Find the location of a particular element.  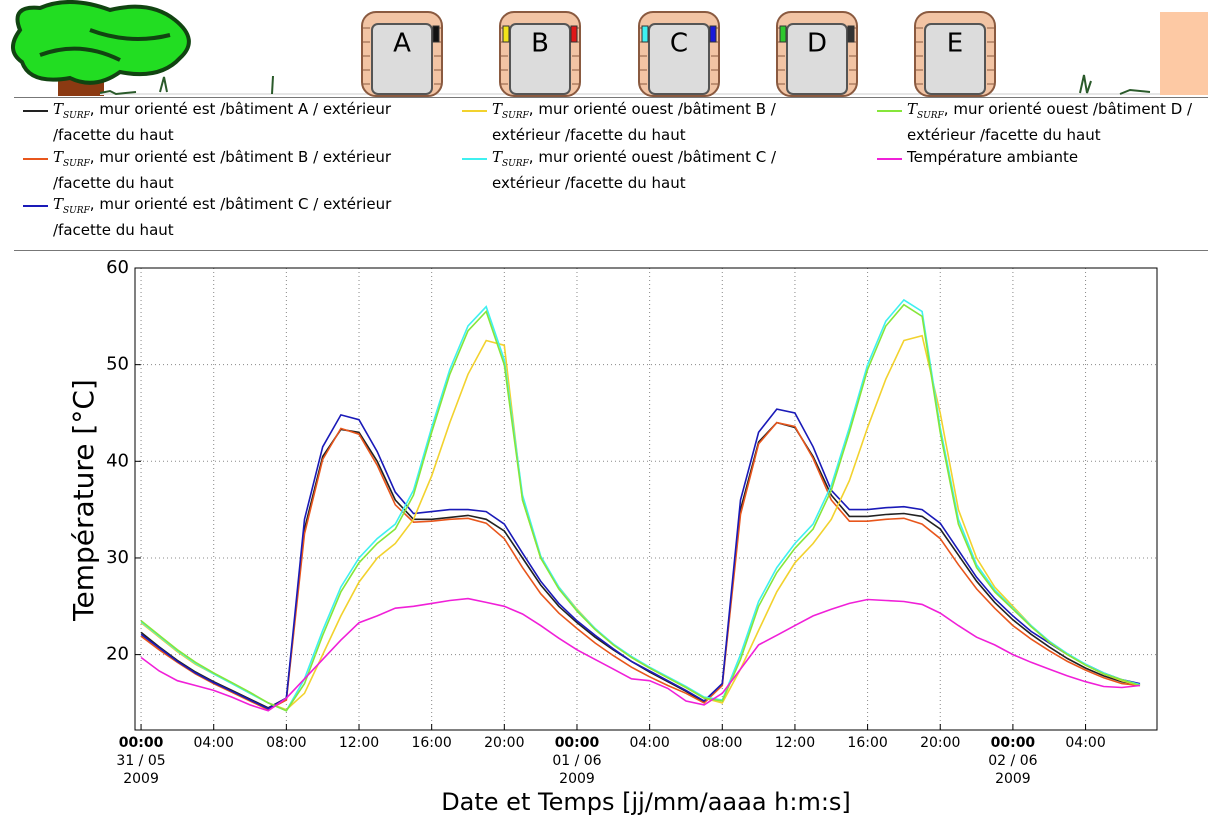

building: C is located at coordinates (679, 54).